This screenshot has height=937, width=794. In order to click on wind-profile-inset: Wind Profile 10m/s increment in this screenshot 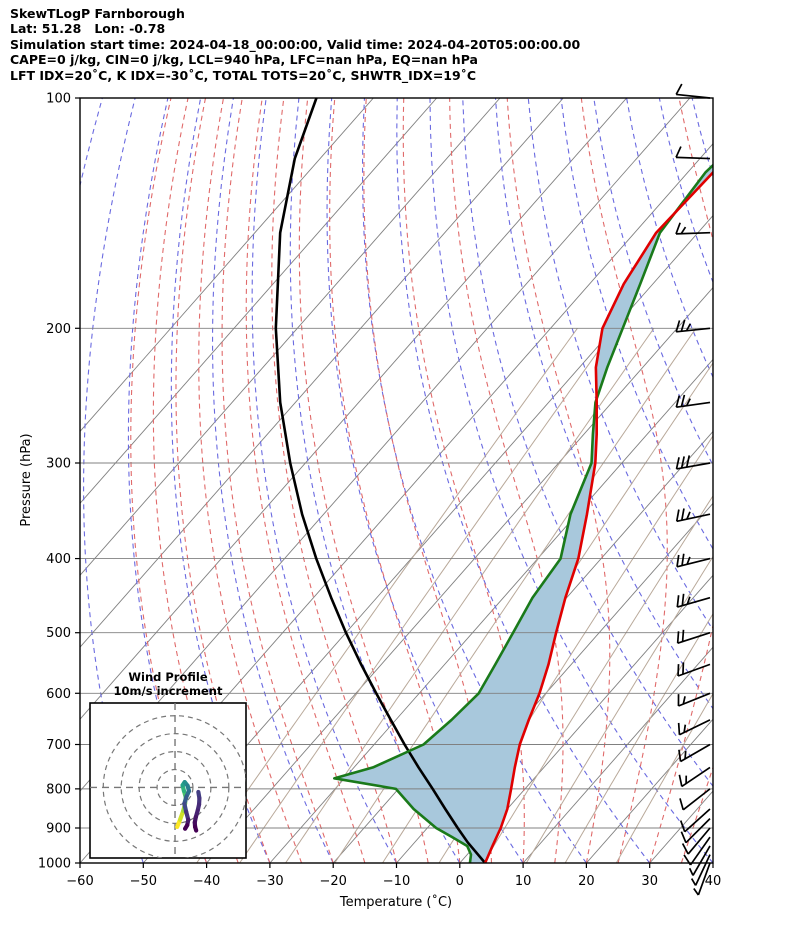, I will do `click(168, 764)`.